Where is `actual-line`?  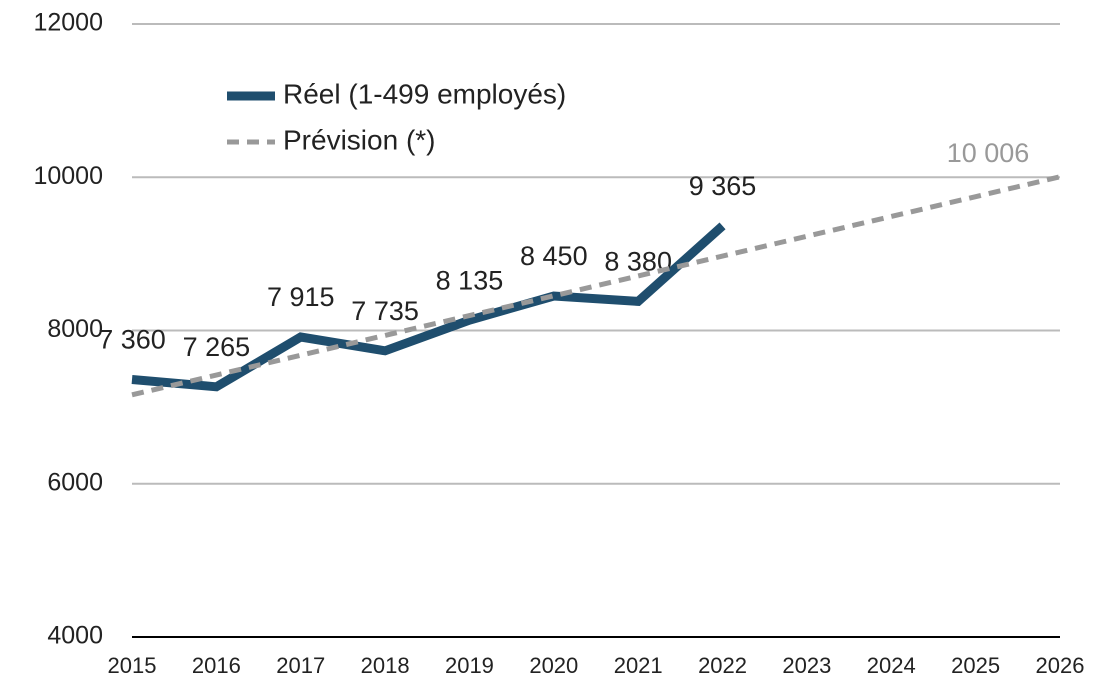 actual-line is located at coordinates (428, 307).